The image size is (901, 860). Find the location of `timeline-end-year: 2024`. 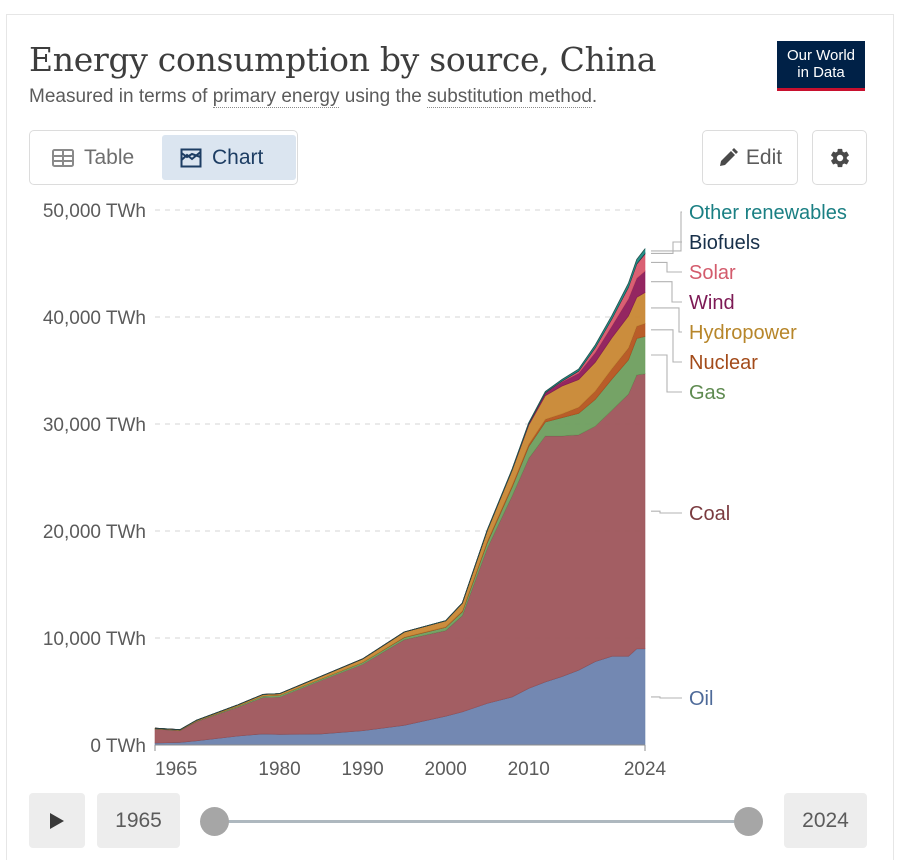

timeline-end-year: 2024 is located at coordinates (825, 820).